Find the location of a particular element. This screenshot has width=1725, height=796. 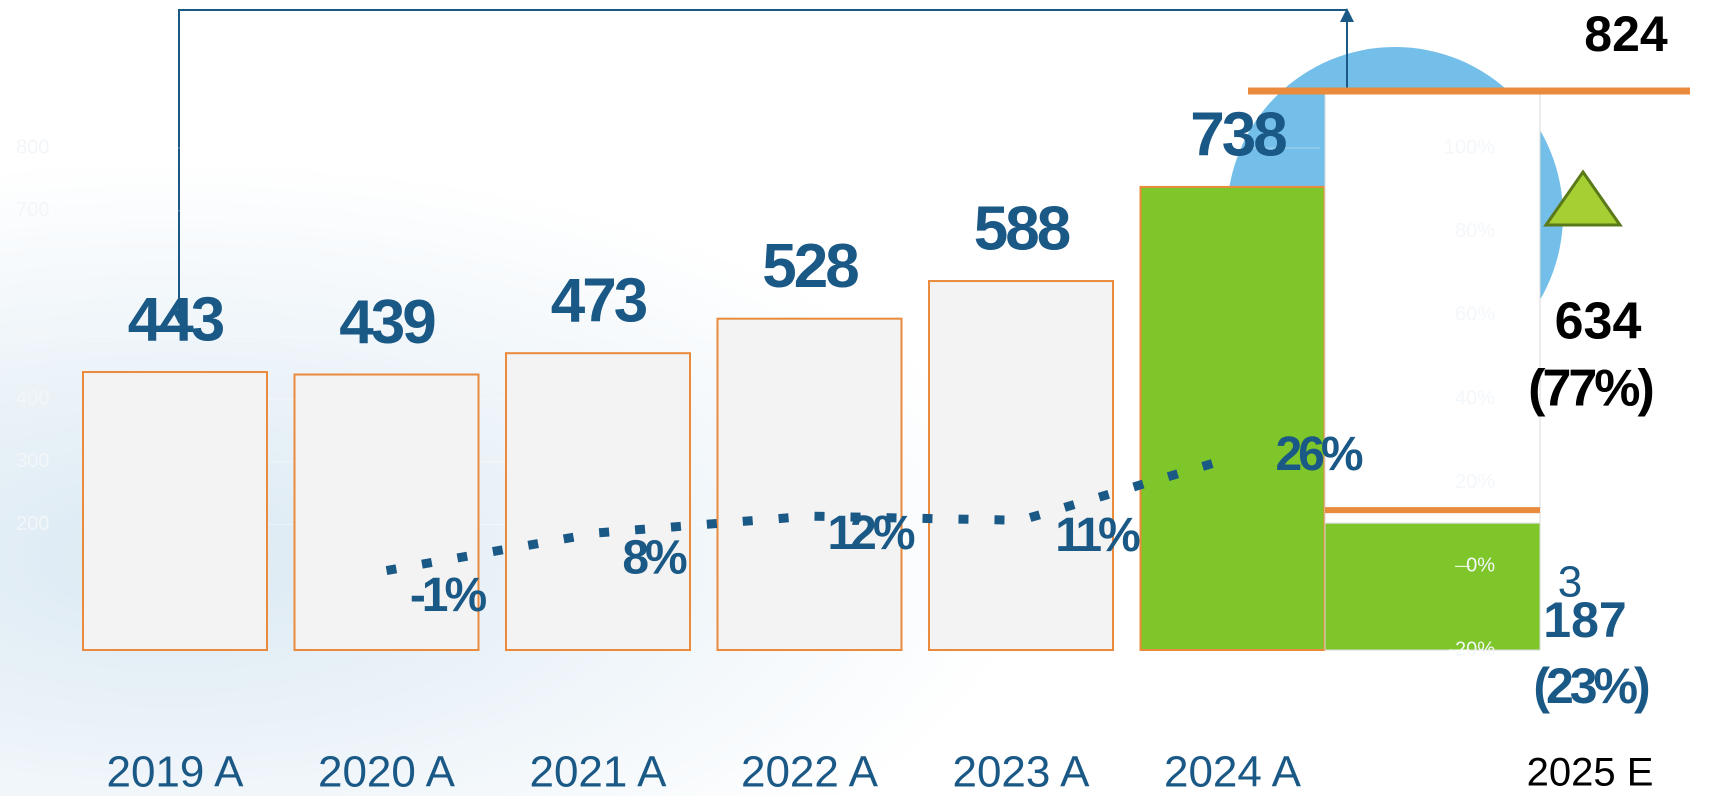

segment-share: (77%) is located at coordinates (1590, 389).